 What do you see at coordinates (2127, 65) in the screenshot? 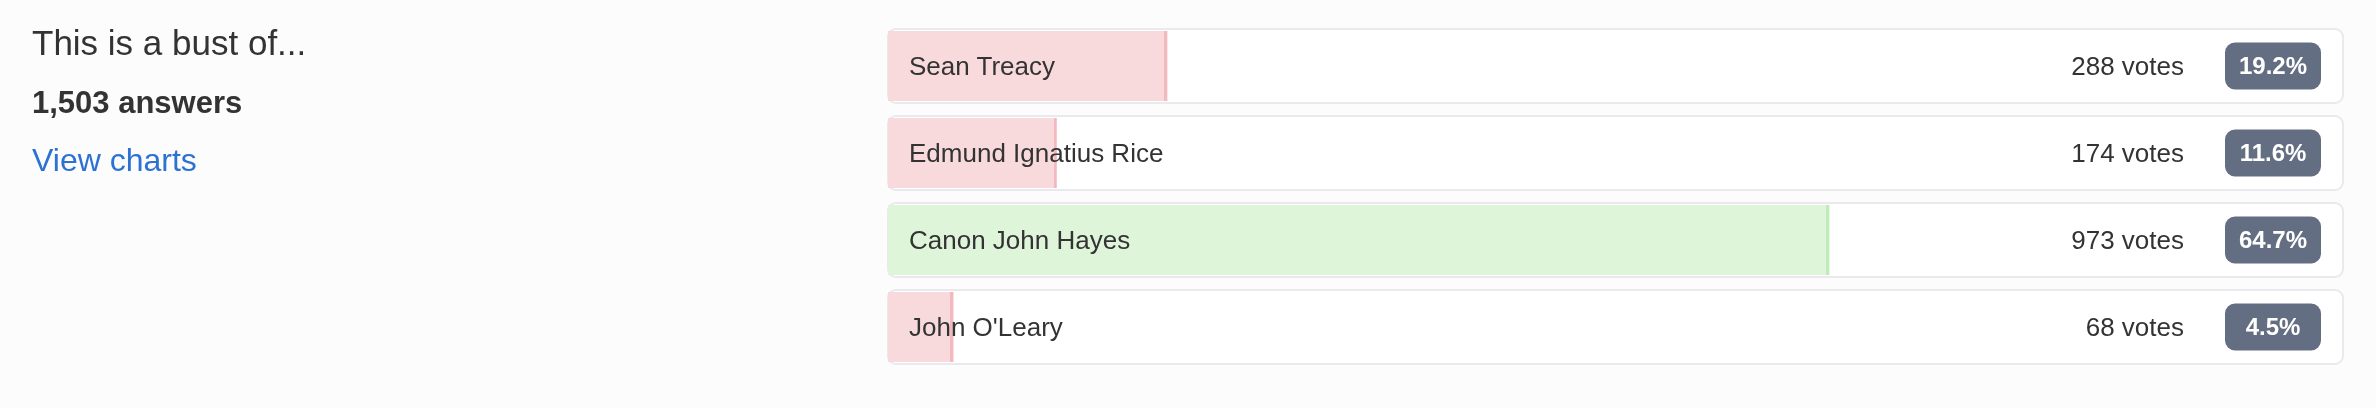
I see `annotation: 288 votes` at bounding box center [2127, 65].